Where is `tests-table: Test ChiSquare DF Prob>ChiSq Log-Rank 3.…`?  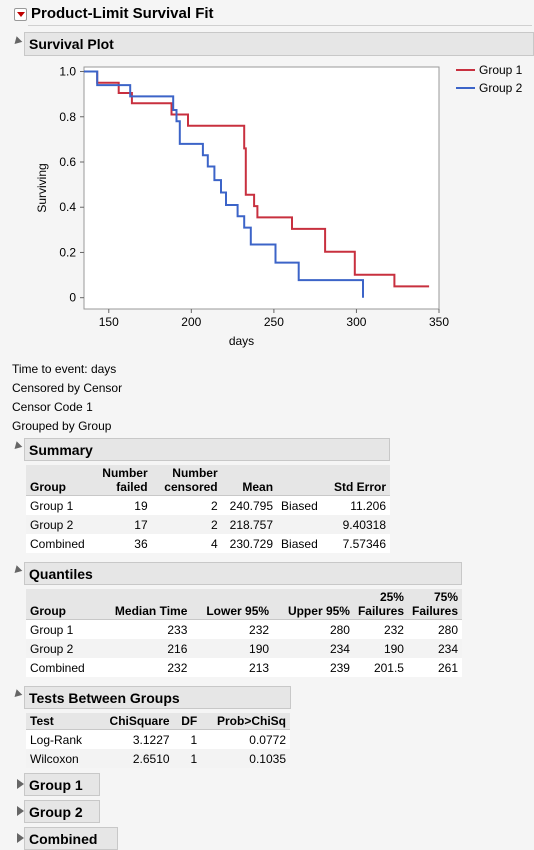 tests-table: Test ChiSquare DF Prob>ChiSq Log-Rank 3.… is located at coordinates (158, 740).